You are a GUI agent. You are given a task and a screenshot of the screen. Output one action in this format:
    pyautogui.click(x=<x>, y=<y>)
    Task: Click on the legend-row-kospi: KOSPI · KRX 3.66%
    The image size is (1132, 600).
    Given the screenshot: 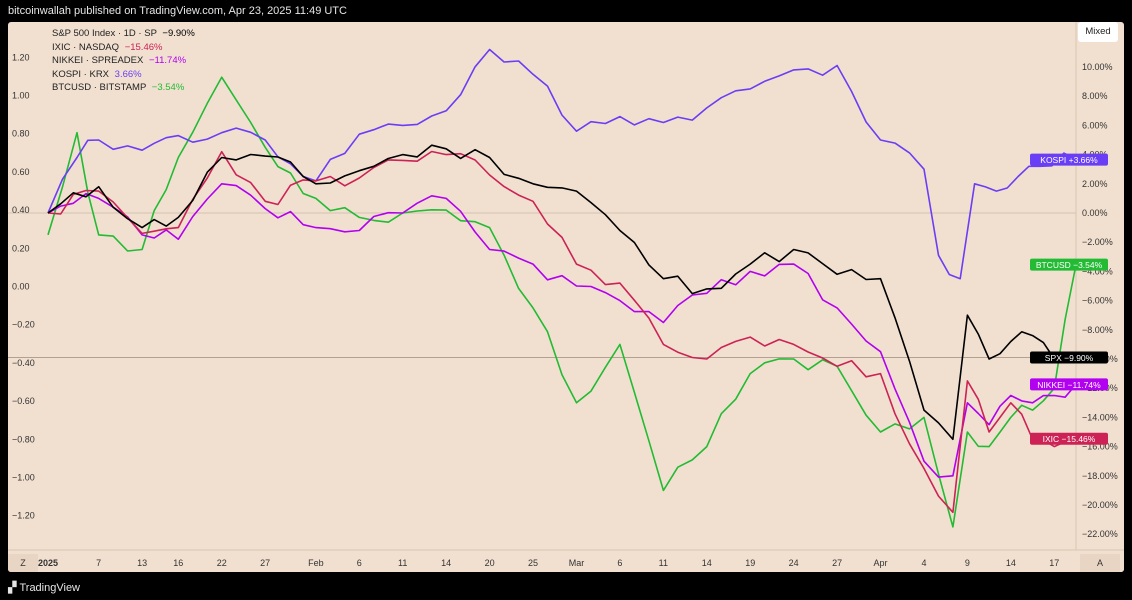 What is the action you would take?
    pyautogui.click(x=123, y=75)
    